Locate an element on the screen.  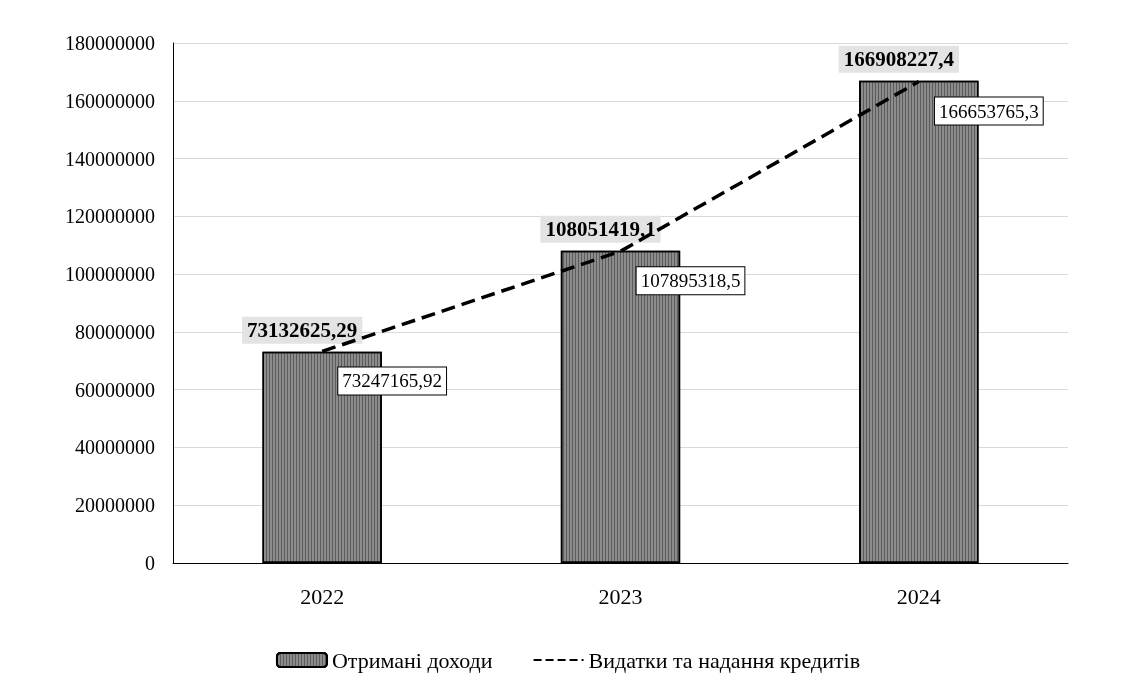
legend-label: Видатки та надання кредитів is located at coordinates (724, 660).